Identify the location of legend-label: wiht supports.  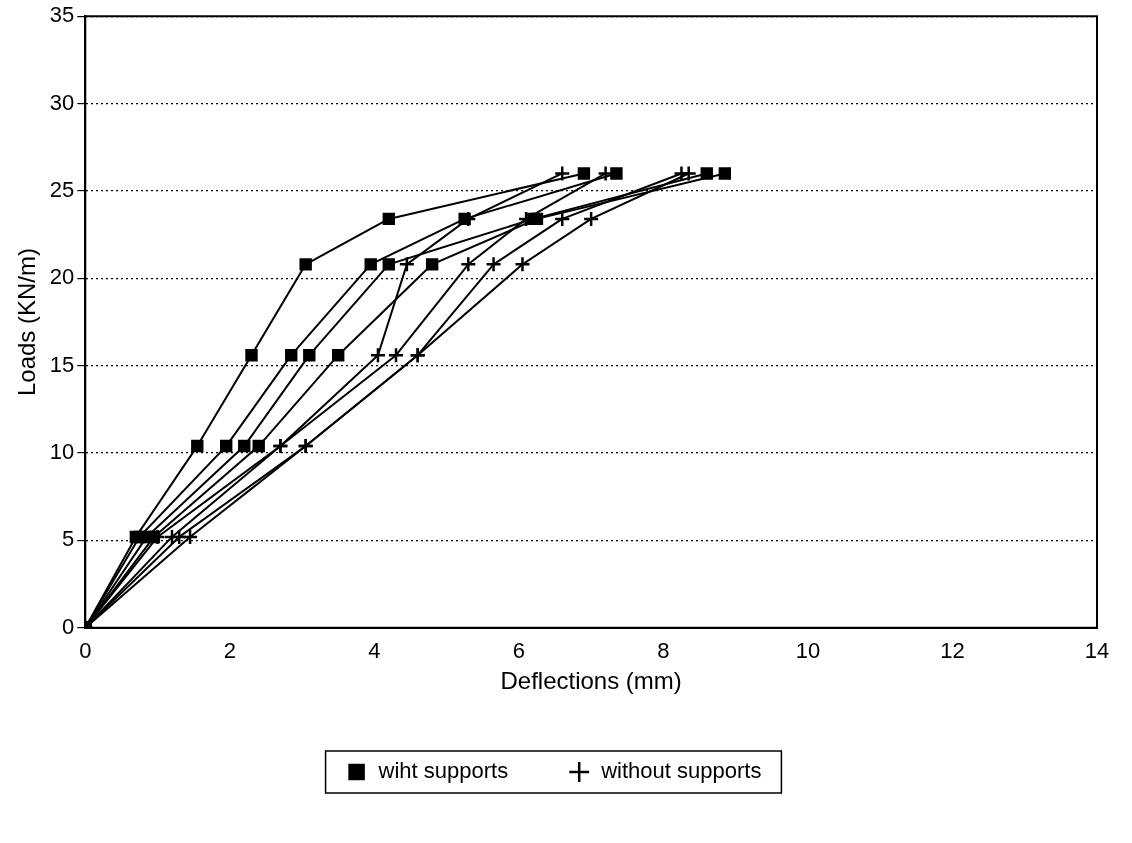
(443, 771).